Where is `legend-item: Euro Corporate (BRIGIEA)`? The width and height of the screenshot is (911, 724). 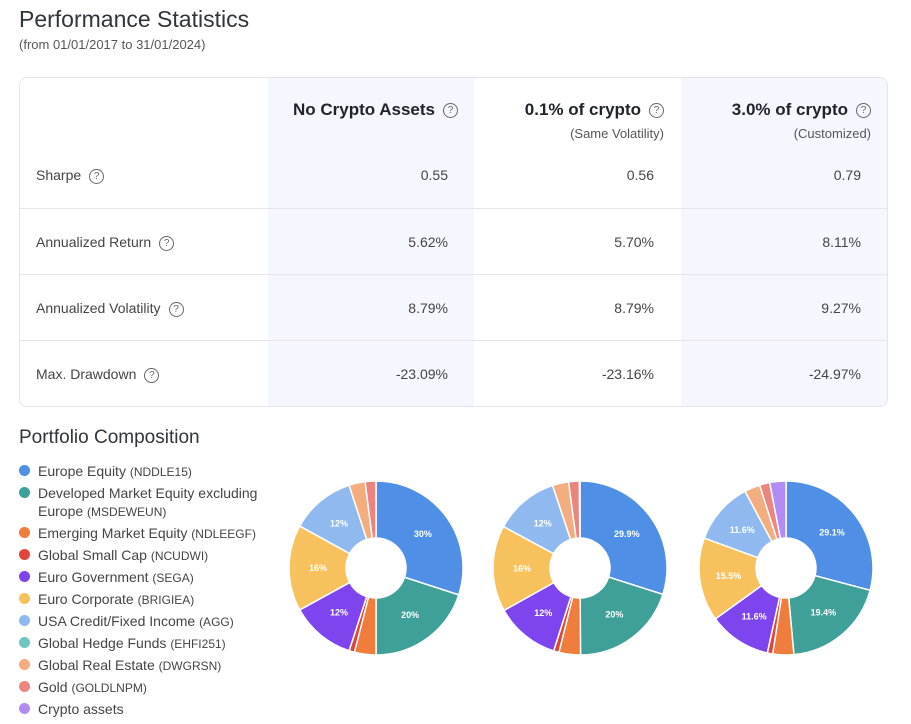 legend-item: Euro Corporate (BRIGIEA) is located at coordinates (149, 599).